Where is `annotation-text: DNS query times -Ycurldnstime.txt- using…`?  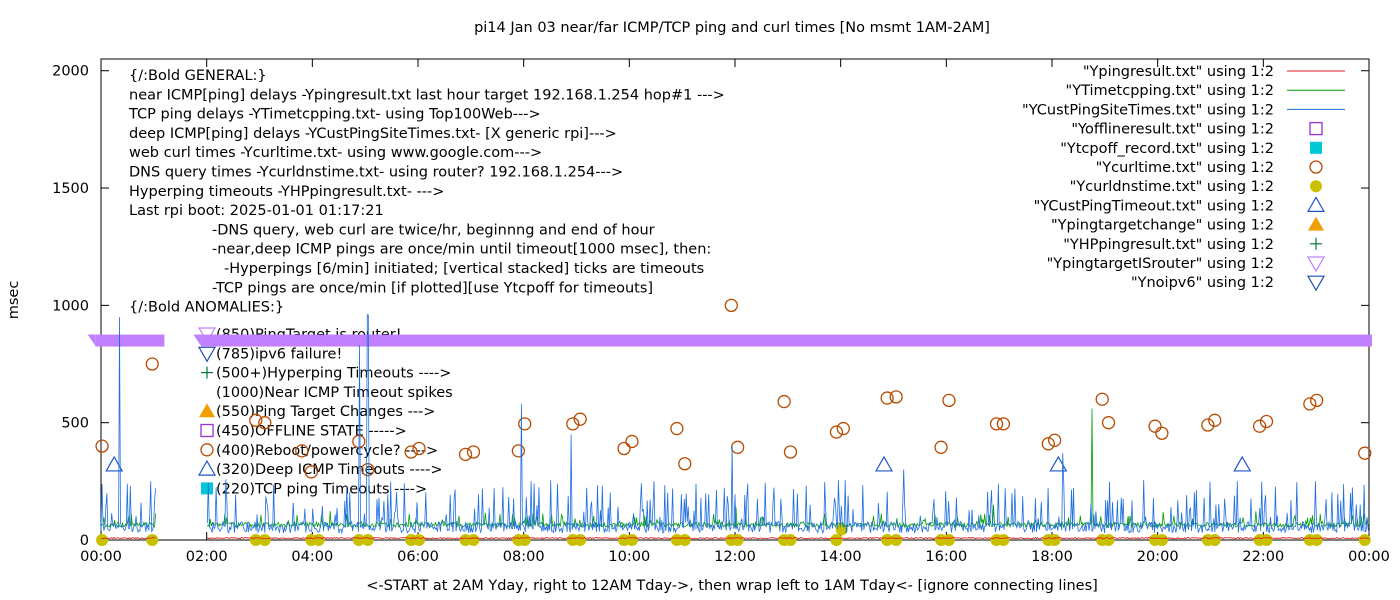
annotation-text: DNS query times -Ycurldnstime.txt- using… is located at coordinates (376, 173).